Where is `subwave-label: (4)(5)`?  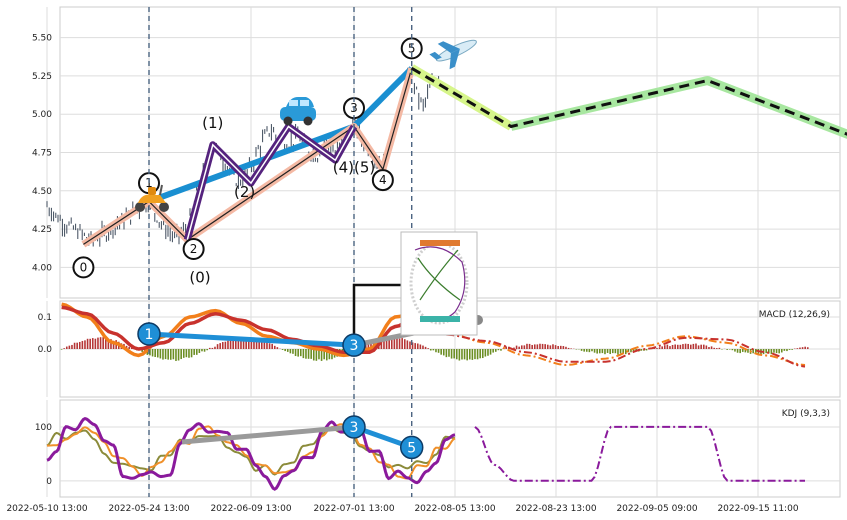 subwave-label: (4)(5) is located at coordinates (354, 167).